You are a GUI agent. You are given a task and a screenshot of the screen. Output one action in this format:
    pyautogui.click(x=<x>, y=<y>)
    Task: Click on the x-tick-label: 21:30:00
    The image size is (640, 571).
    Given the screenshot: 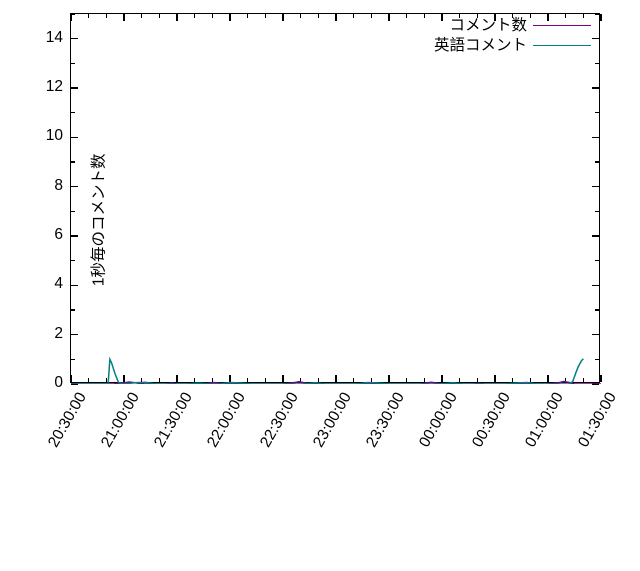 What is the action you would take?
    pyautogui.click(x=173, y=420)
    